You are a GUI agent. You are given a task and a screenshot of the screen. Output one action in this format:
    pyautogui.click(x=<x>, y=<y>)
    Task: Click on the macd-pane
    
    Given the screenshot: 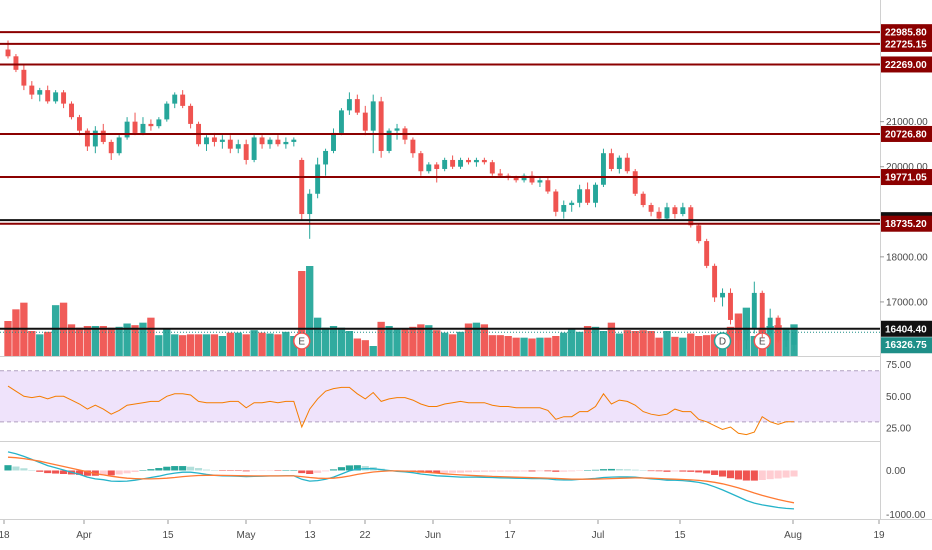 What is the action you would take?
    pyautogui.click(x=401, y=480)
    